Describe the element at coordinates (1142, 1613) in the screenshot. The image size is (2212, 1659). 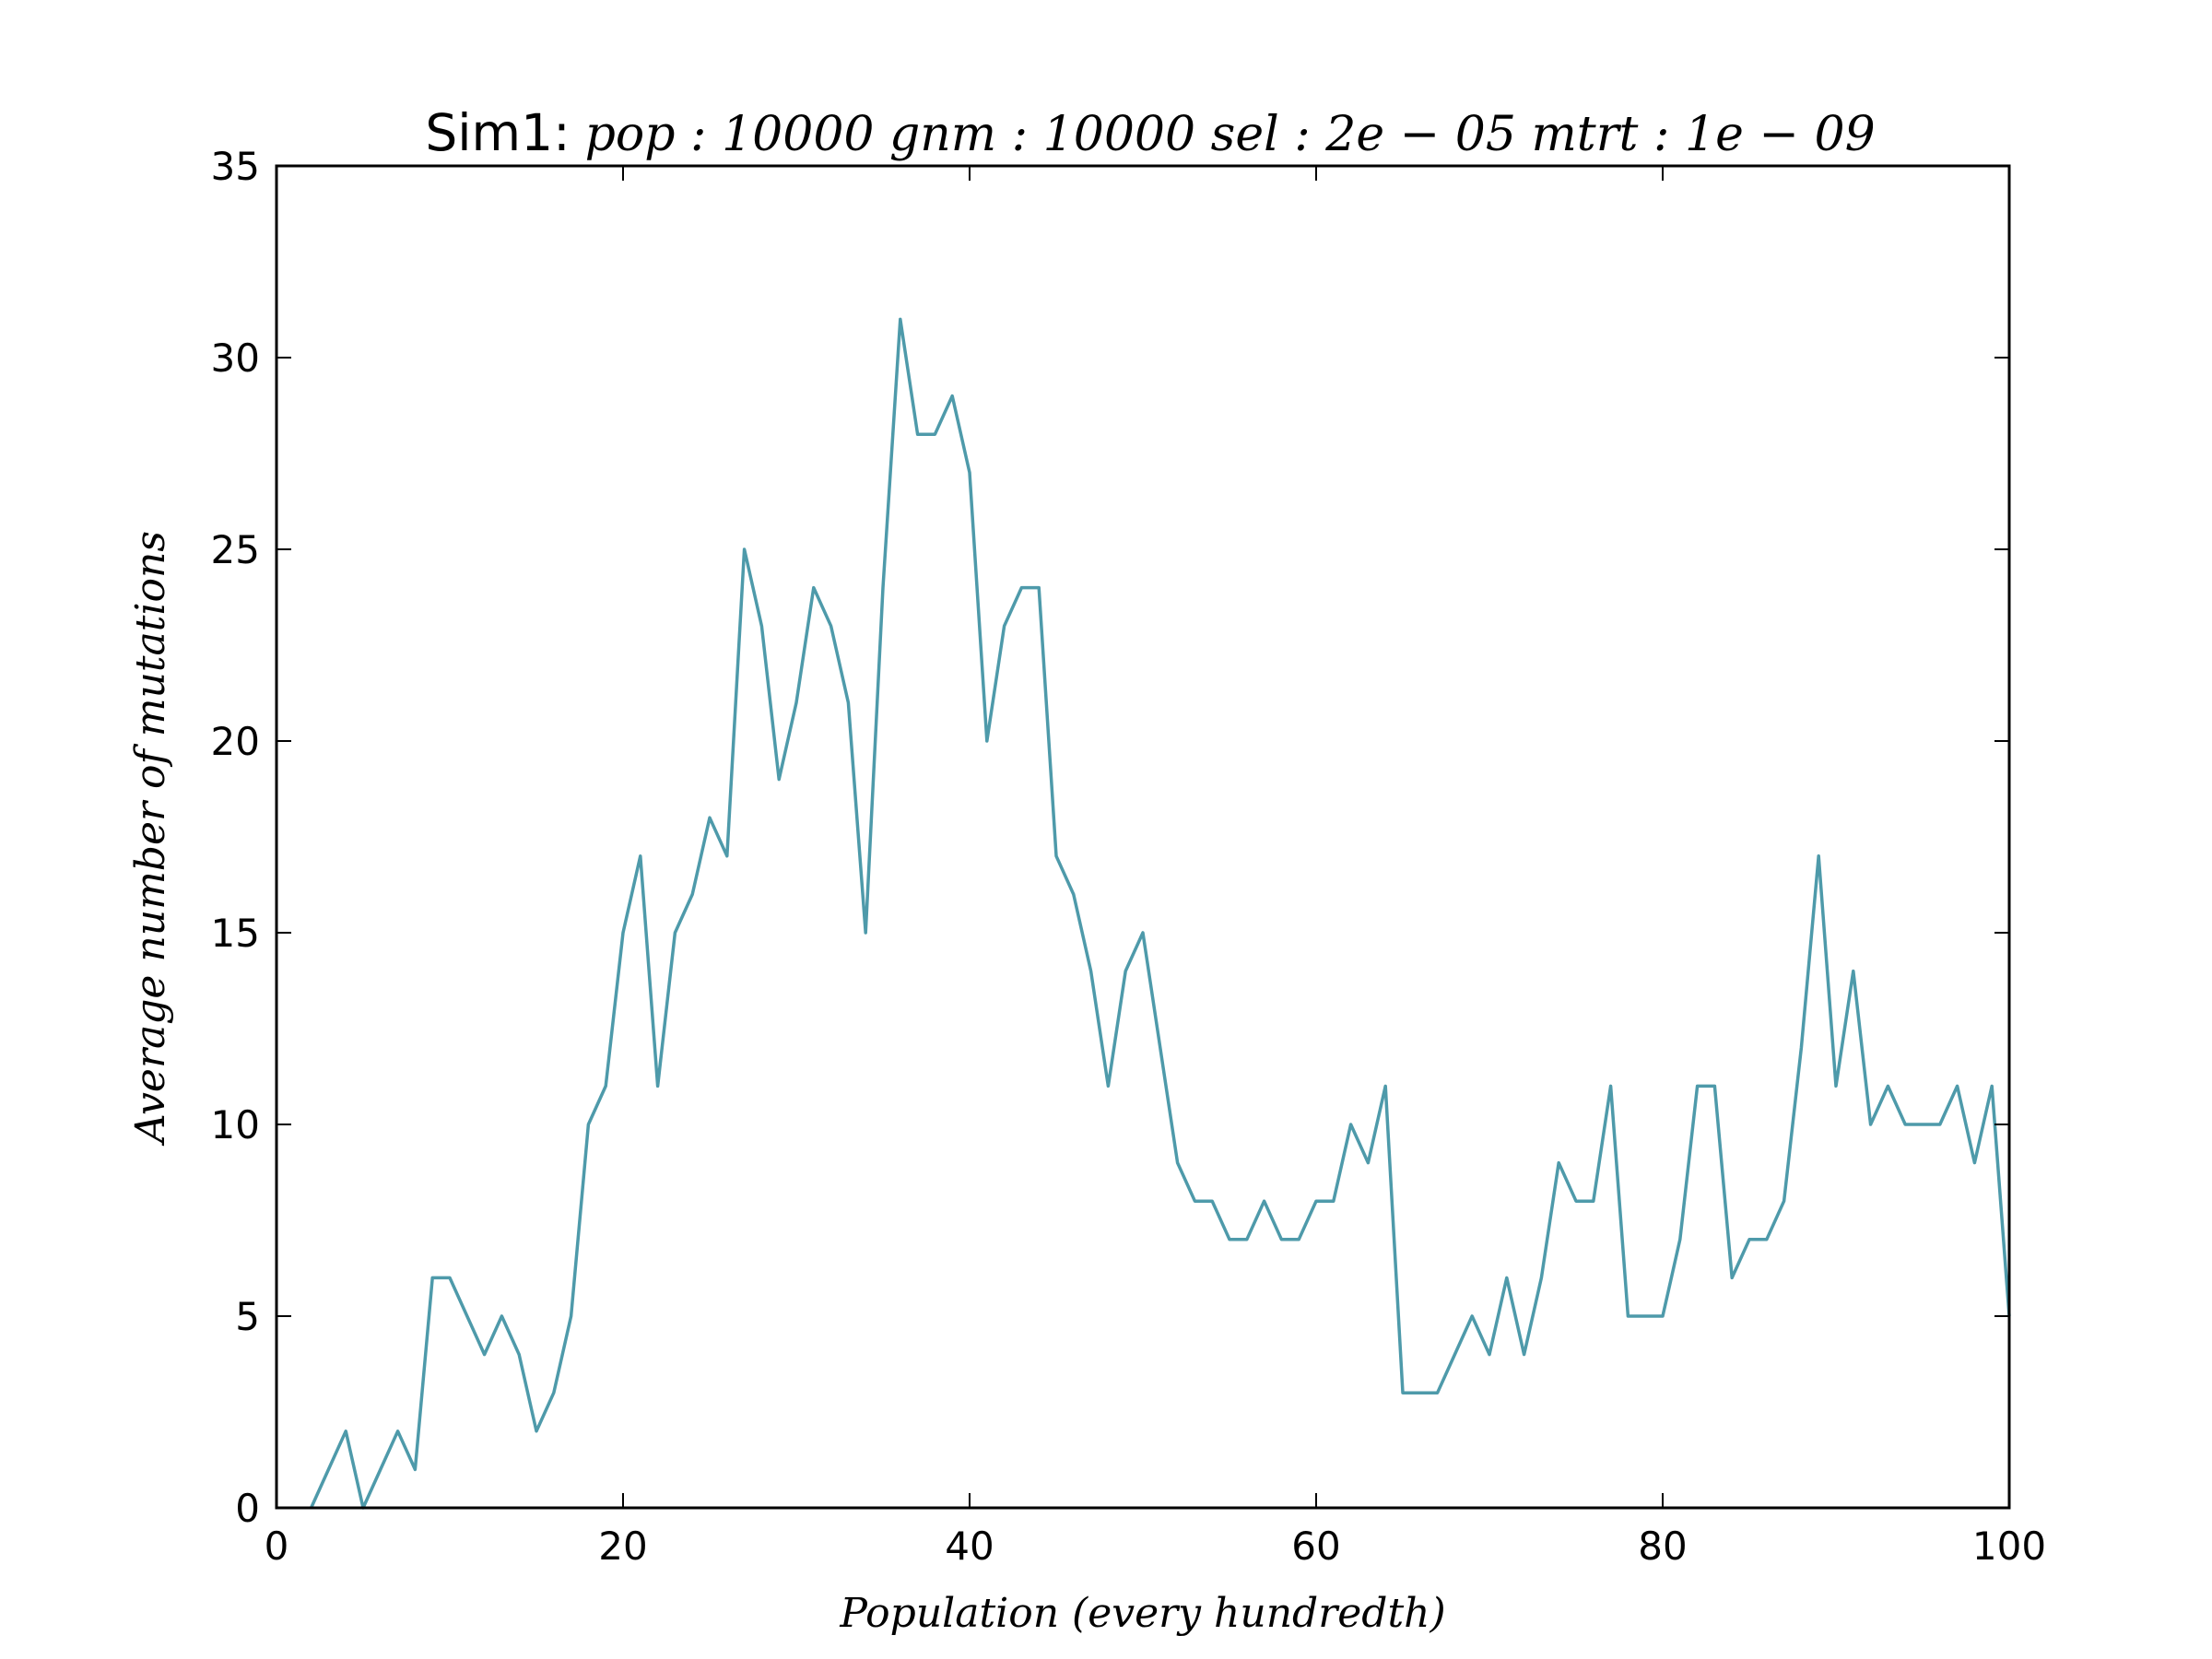
I see `x-axis-label: Population (every hundredth)` at that location.